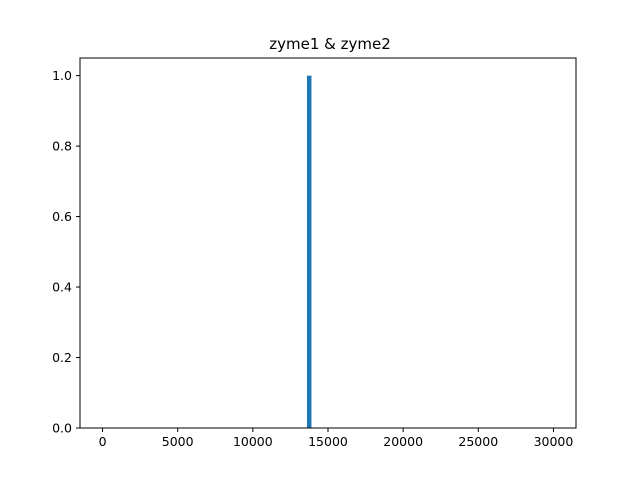 Image resolution: width=640 pixels, height=480 pixels. Describe the element at coordinates (62, 216) in the screenshot. I see `y-tick-label: 0.6` at that location.